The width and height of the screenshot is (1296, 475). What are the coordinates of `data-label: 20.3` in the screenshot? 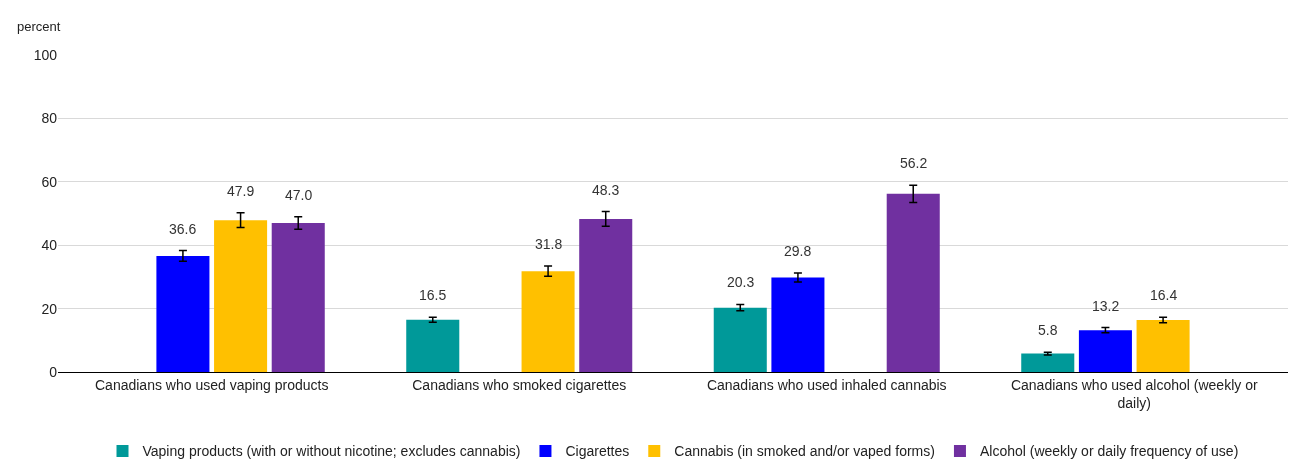 It's located at (741, 282).